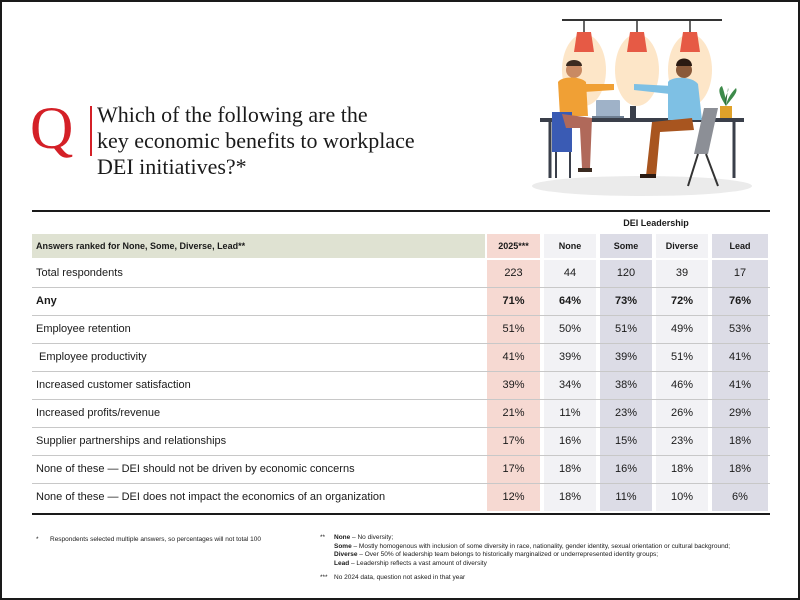 This screenshot has width=800, height=600. Describe the element at coordinates (513, 385) in the screenshot. I see `cell-2025: 39%` at that location.